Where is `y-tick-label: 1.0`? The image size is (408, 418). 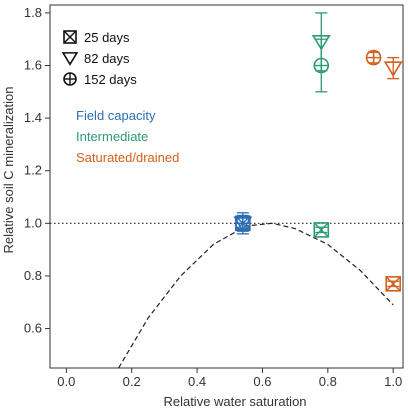
y-tick-label: 1.0 is located at coordinates (33, 222).